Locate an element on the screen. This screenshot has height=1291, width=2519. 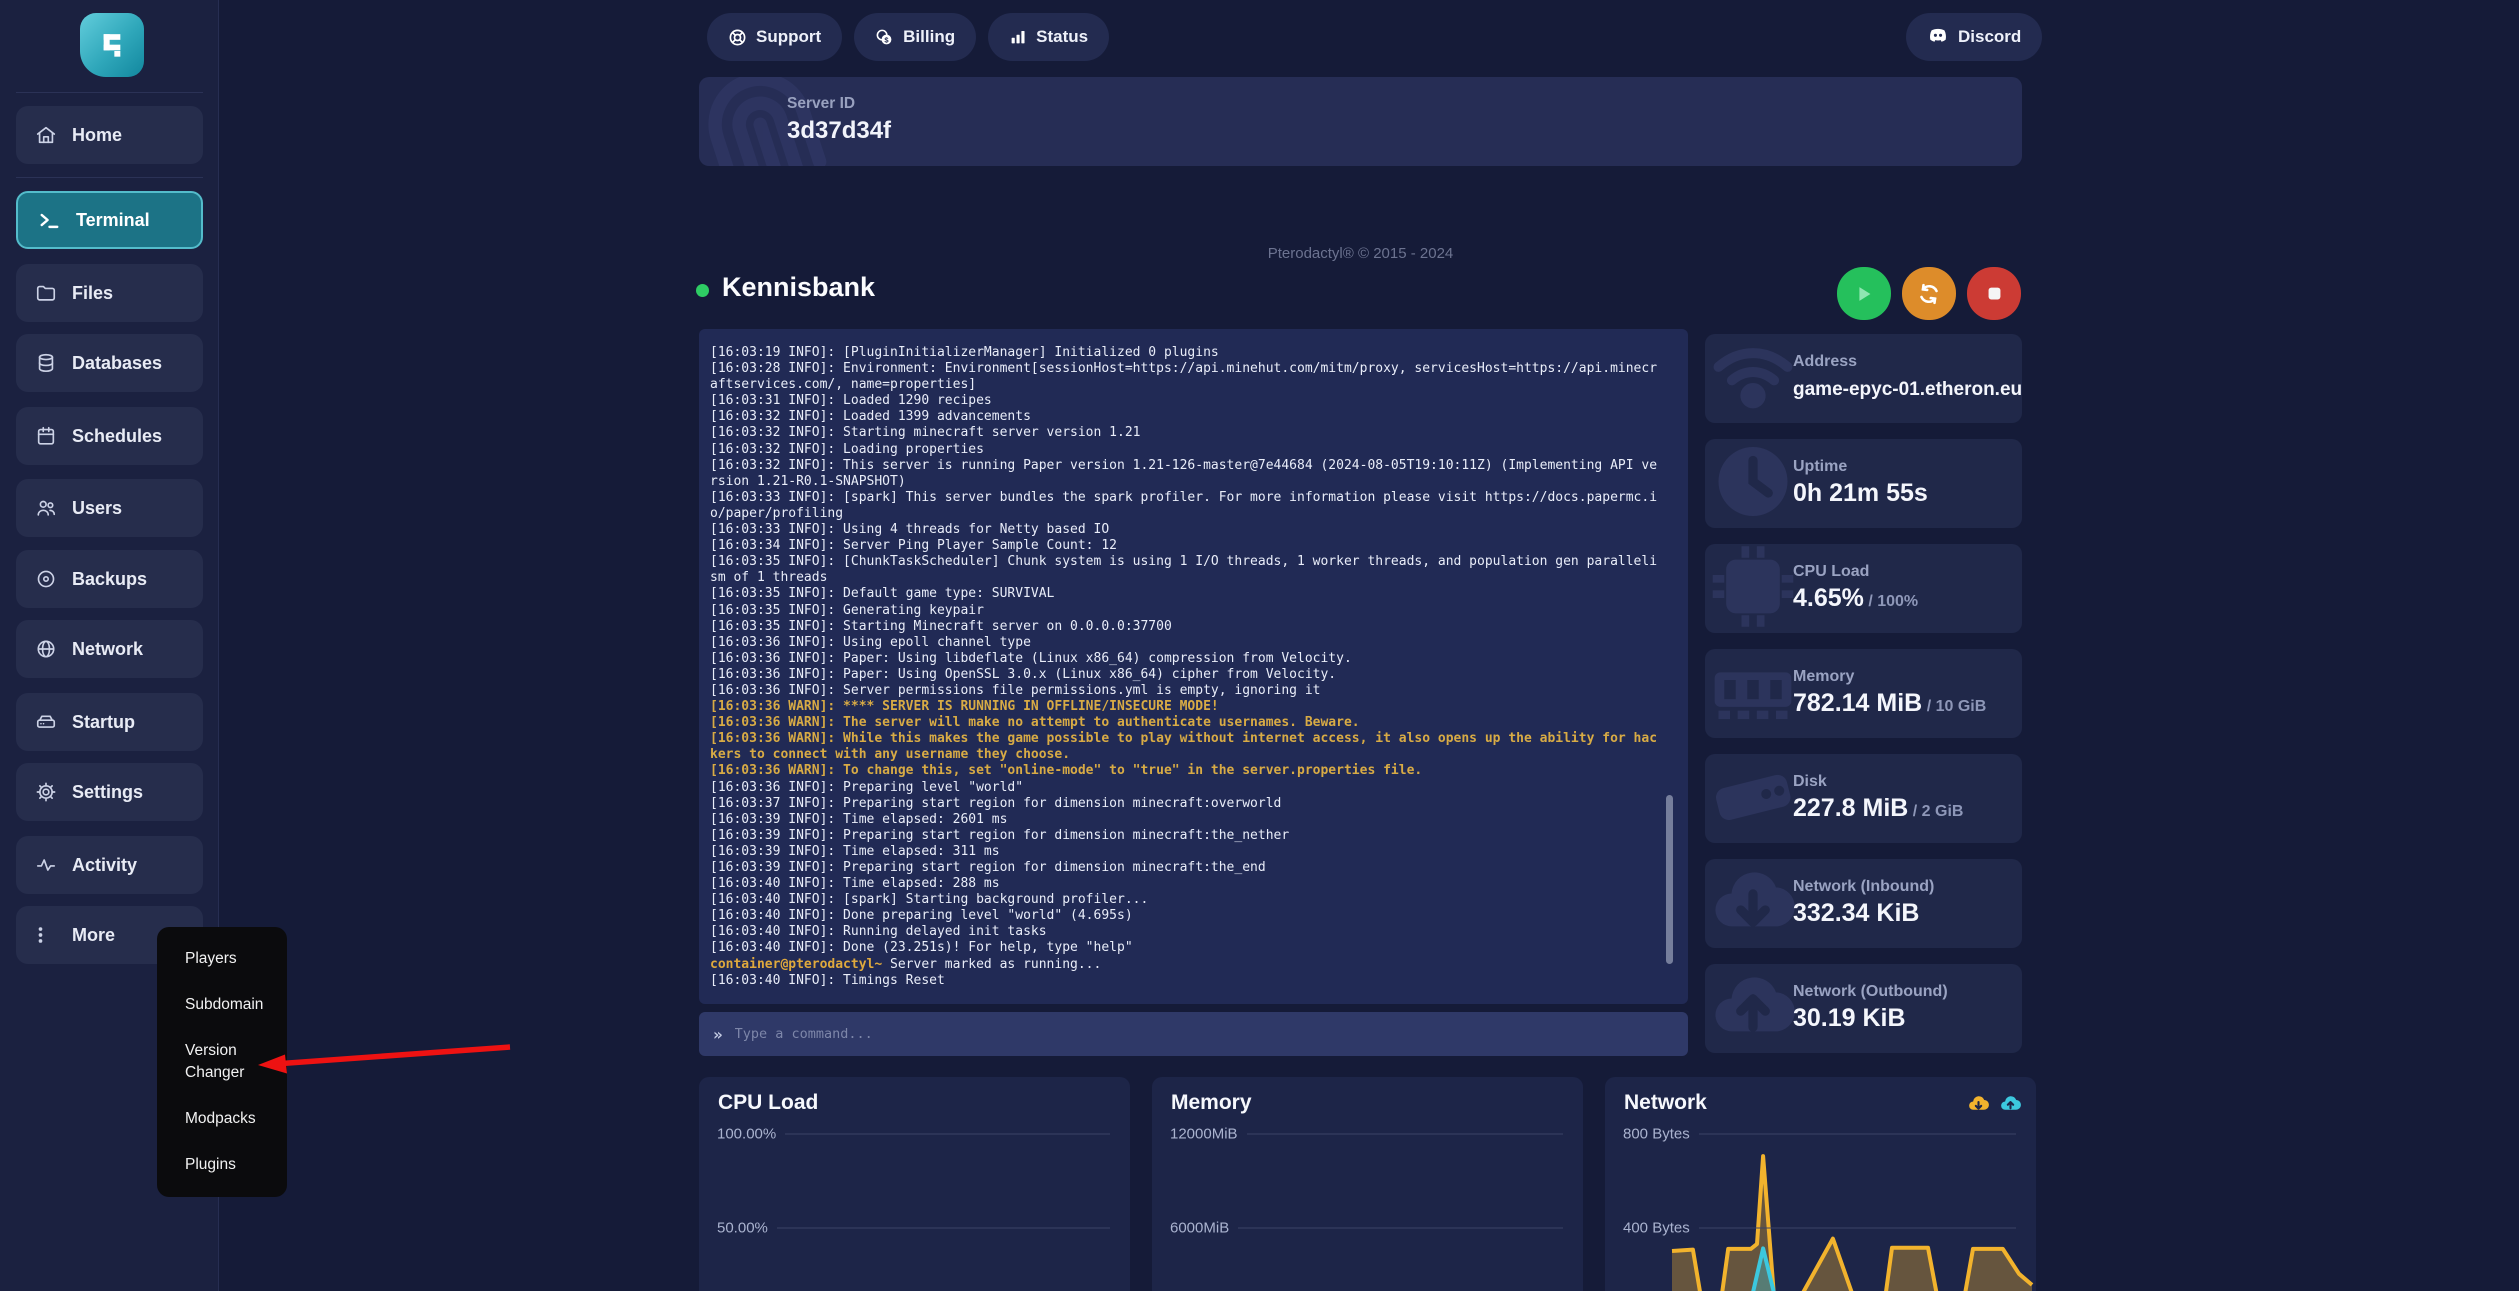
sidebar-item-backups: Backups is located at coordinates (109, 579).